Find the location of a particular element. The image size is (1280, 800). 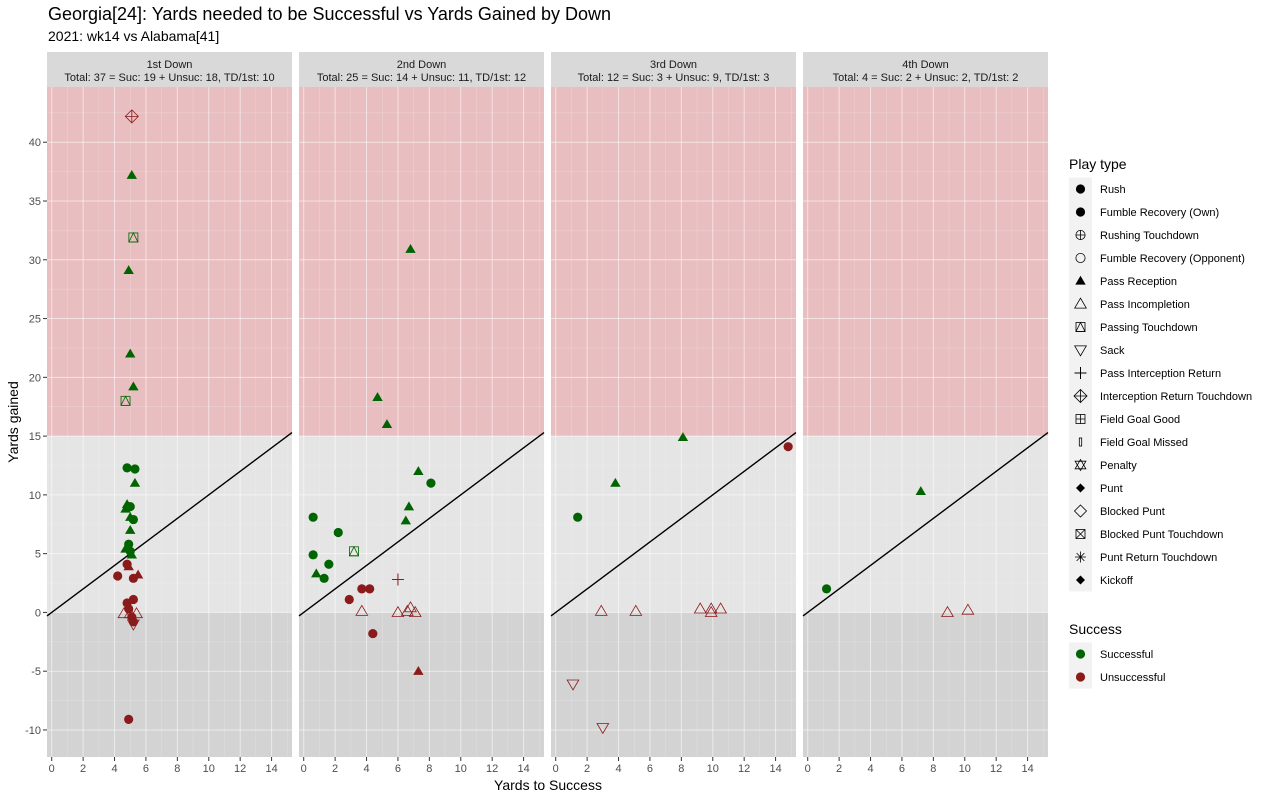

legend-item: Punt is located at coordinates (1096, 488).